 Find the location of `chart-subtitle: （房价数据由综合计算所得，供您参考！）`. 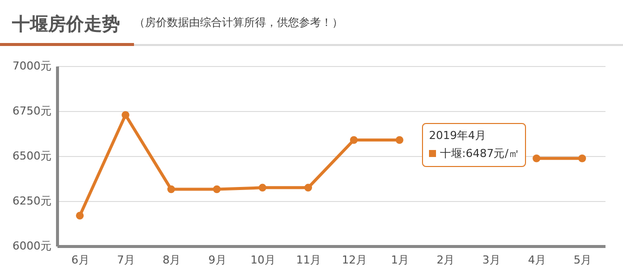

chart-subtitle: （房价数据由综合计算所得，供您参考！） is located at coordinates (238, 22).